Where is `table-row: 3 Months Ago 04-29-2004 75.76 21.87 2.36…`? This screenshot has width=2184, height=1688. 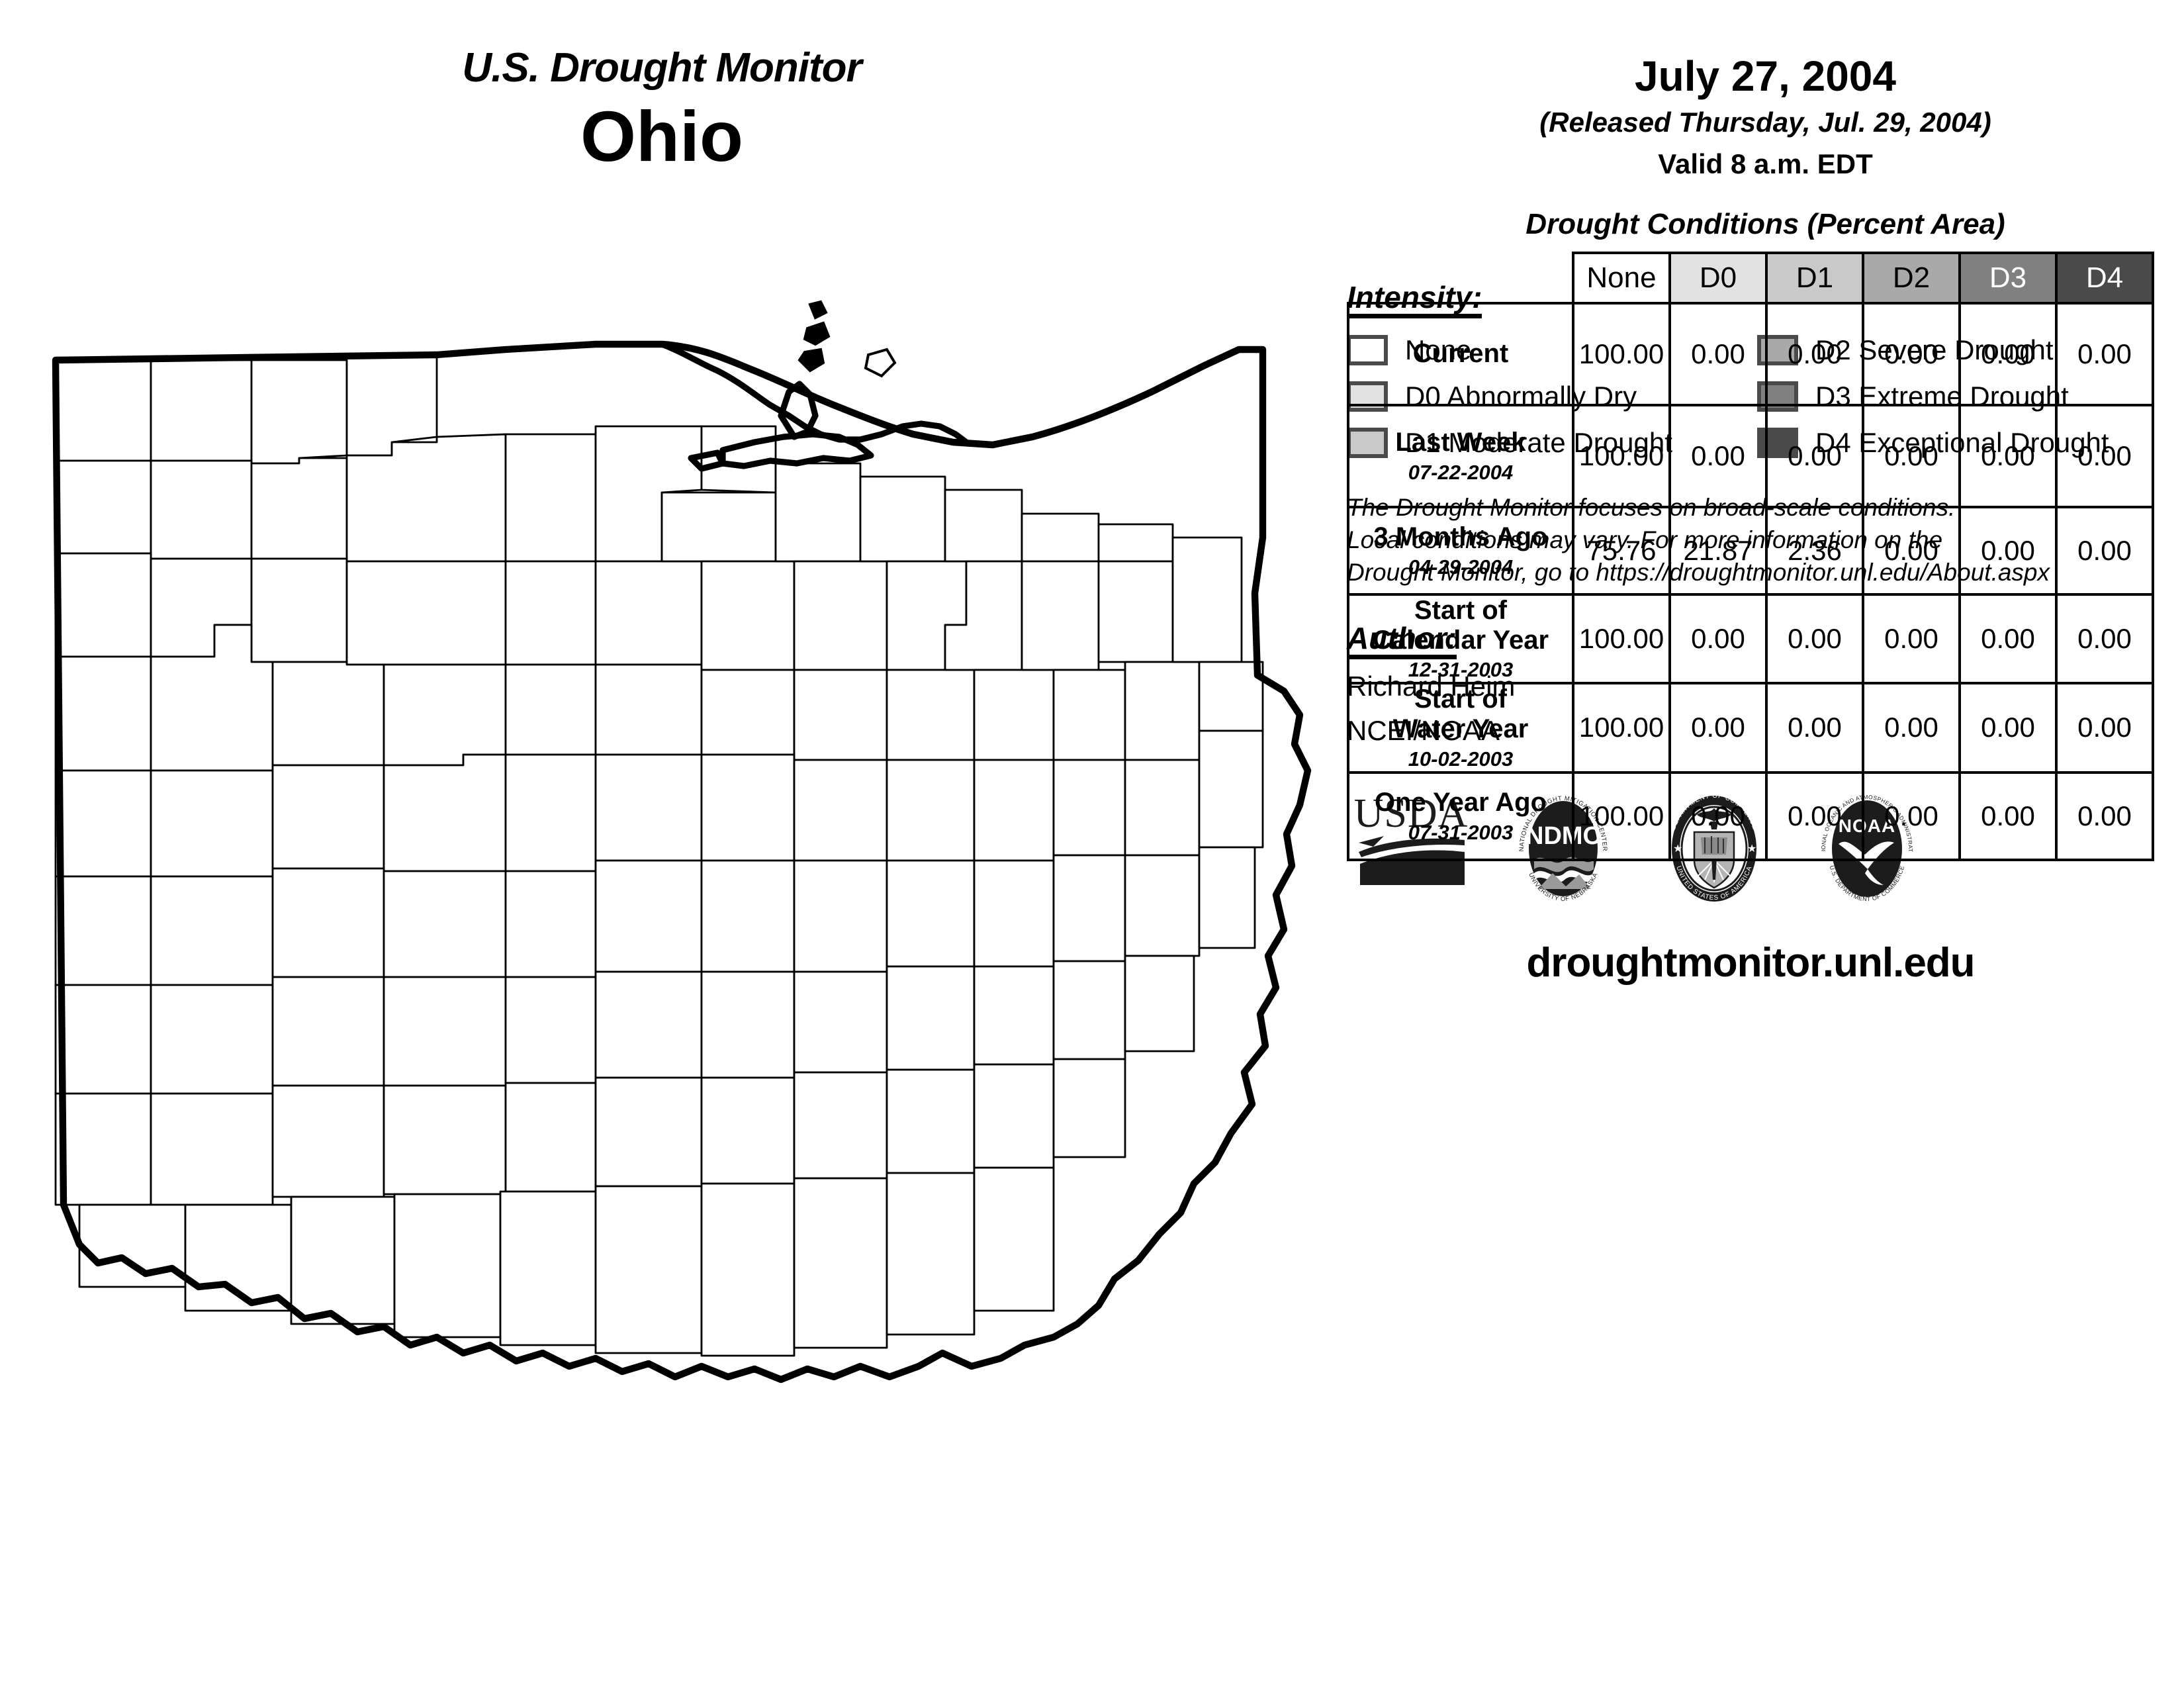 table-row: 3 Months Ago 04-29-2004 75.76 21.87 2.36… is located at coordinates (1750, 550).